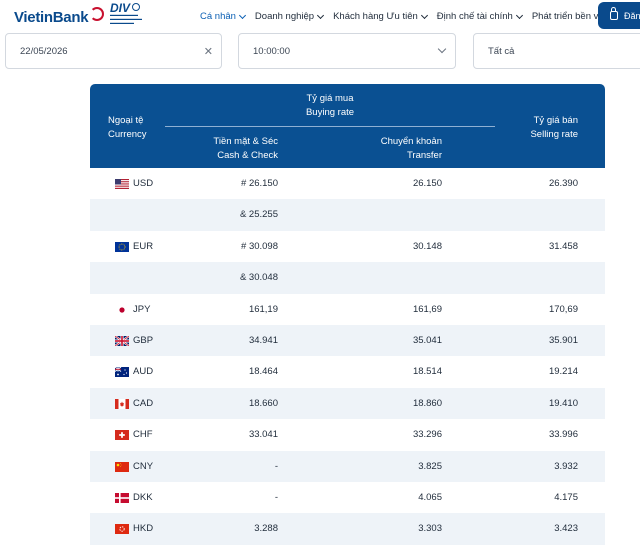  I want to click on ca-flag-icon, so click(122, 403).